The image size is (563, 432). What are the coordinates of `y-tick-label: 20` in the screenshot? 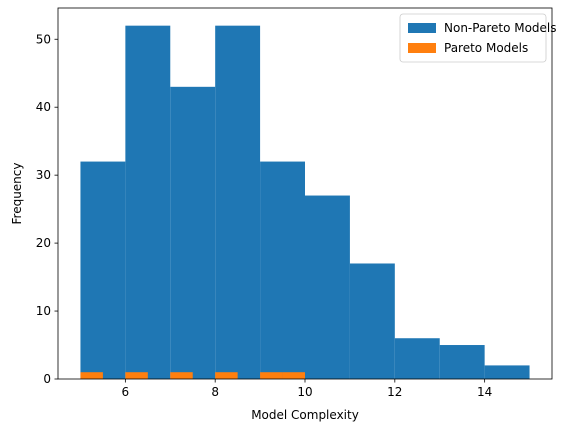 It's located at (43, 243).